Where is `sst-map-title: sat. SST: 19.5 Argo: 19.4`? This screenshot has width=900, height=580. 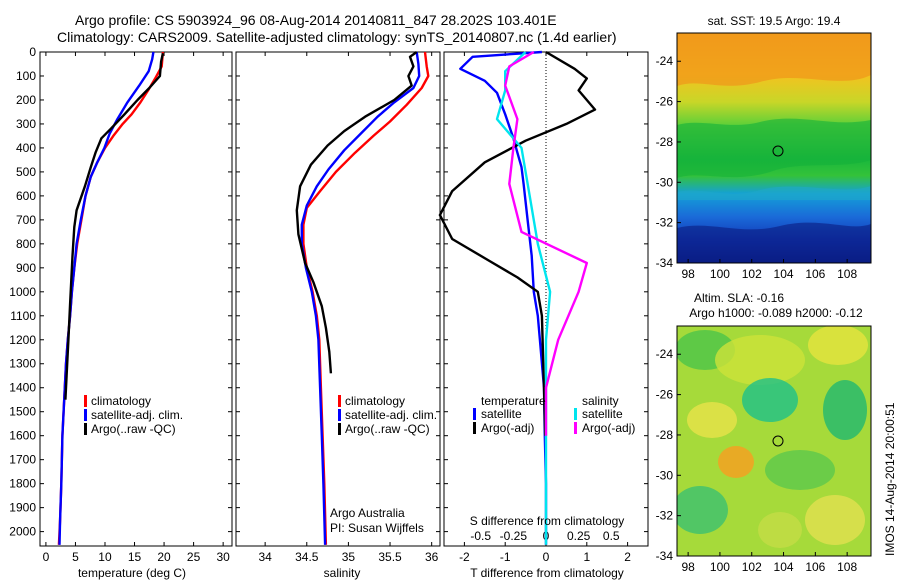 sst-map-title: sat. SST: 19.5 Argo: 19.4 is located at coordinates (774, 21).